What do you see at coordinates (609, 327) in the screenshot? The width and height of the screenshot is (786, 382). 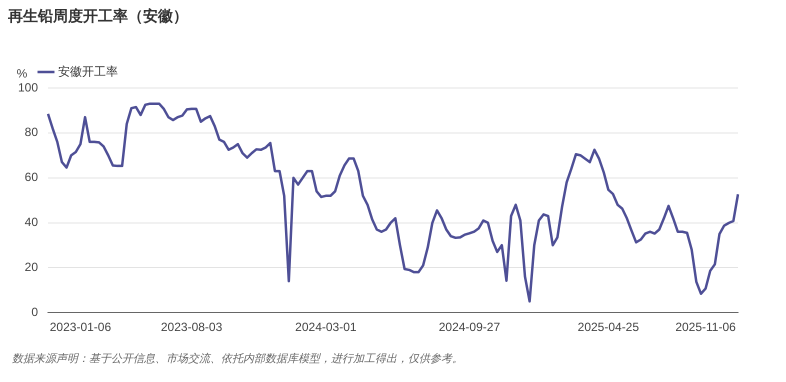 I see `x-tick-label: 2025-04-25` at bounding box center [609, 327].